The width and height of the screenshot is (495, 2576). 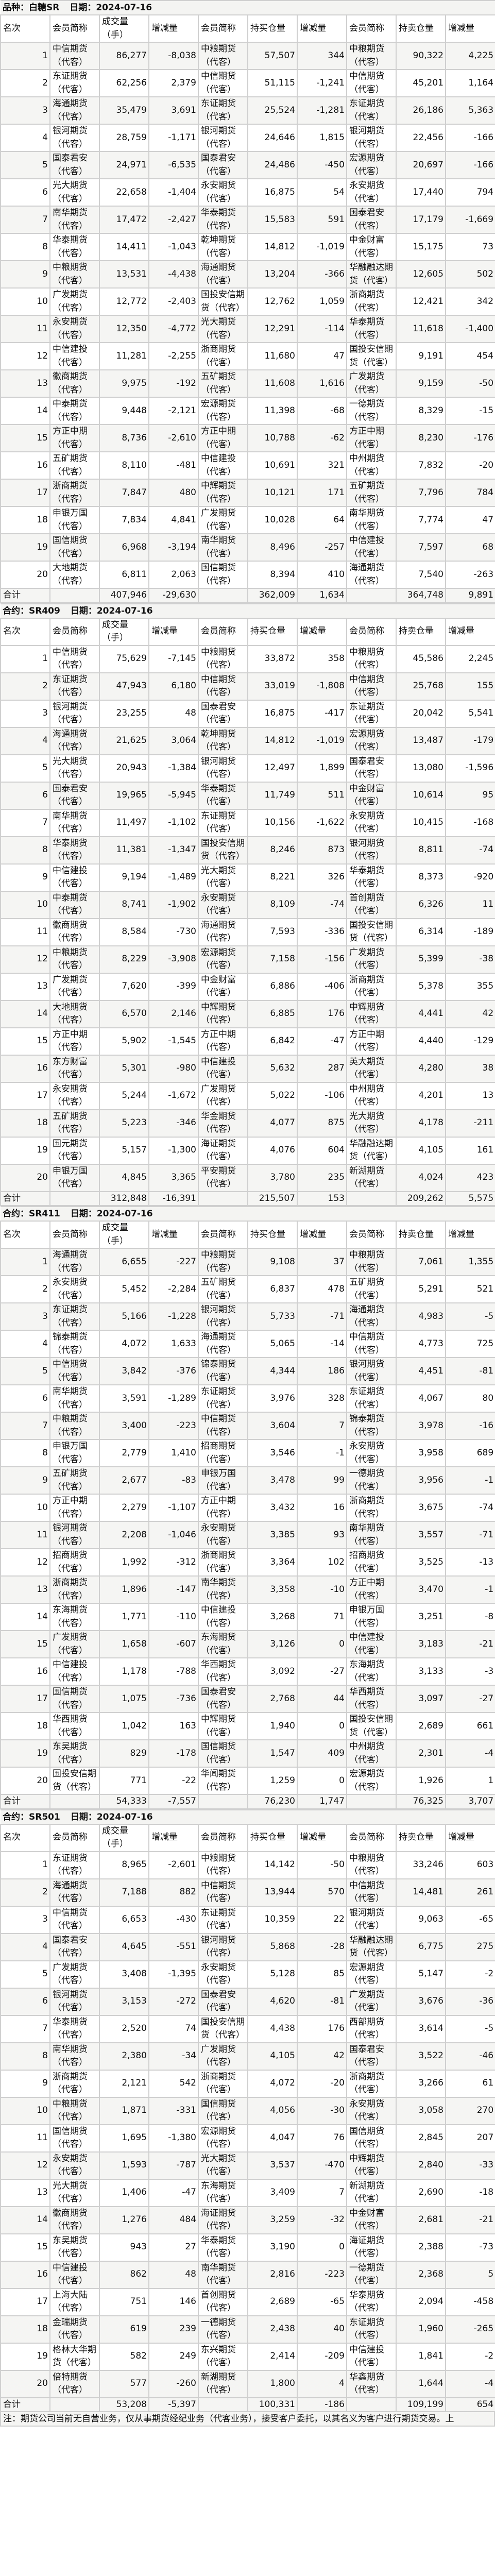 What do you see at coordinates (273, 2404) in the screenshot?
I see `total-long-position: 100,331` at bounding box center [273, 2404].